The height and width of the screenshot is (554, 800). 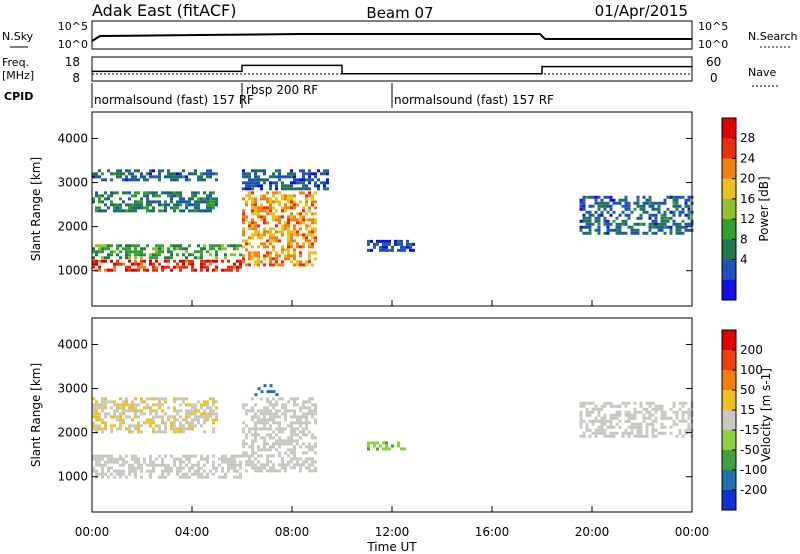 I want to click on cpid-segment-1: normalsound (fast) 157 RF, so click(x=174, y=100).